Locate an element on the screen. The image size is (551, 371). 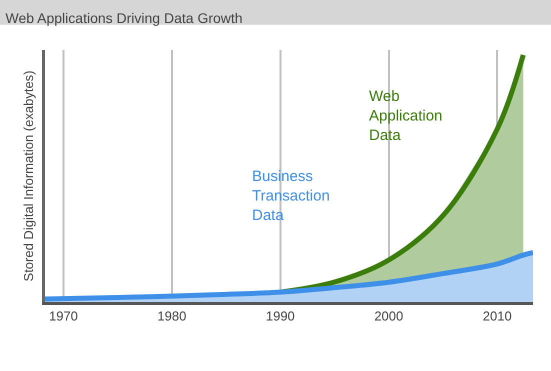
y-axis-title: Stored Digital Information (exabytes) is located at coordinates (28, 176).